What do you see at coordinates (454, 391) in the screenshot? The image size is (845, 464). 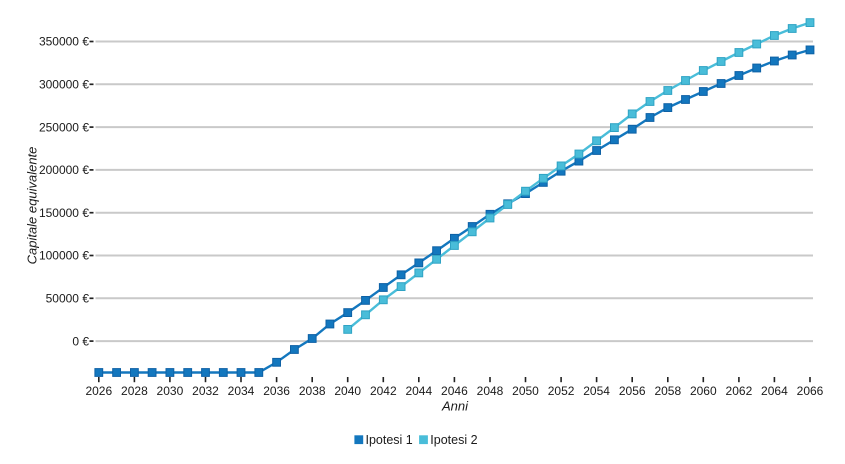 I see `svg-text: 2046` at bounding box center [454, 391].